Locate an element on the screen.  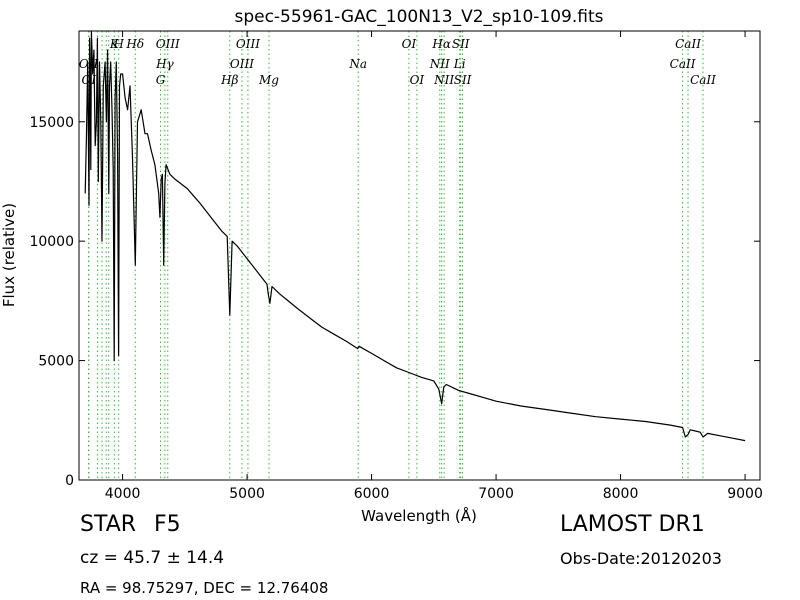
line-label-8662: CaII is located at coordinates (703, 80).